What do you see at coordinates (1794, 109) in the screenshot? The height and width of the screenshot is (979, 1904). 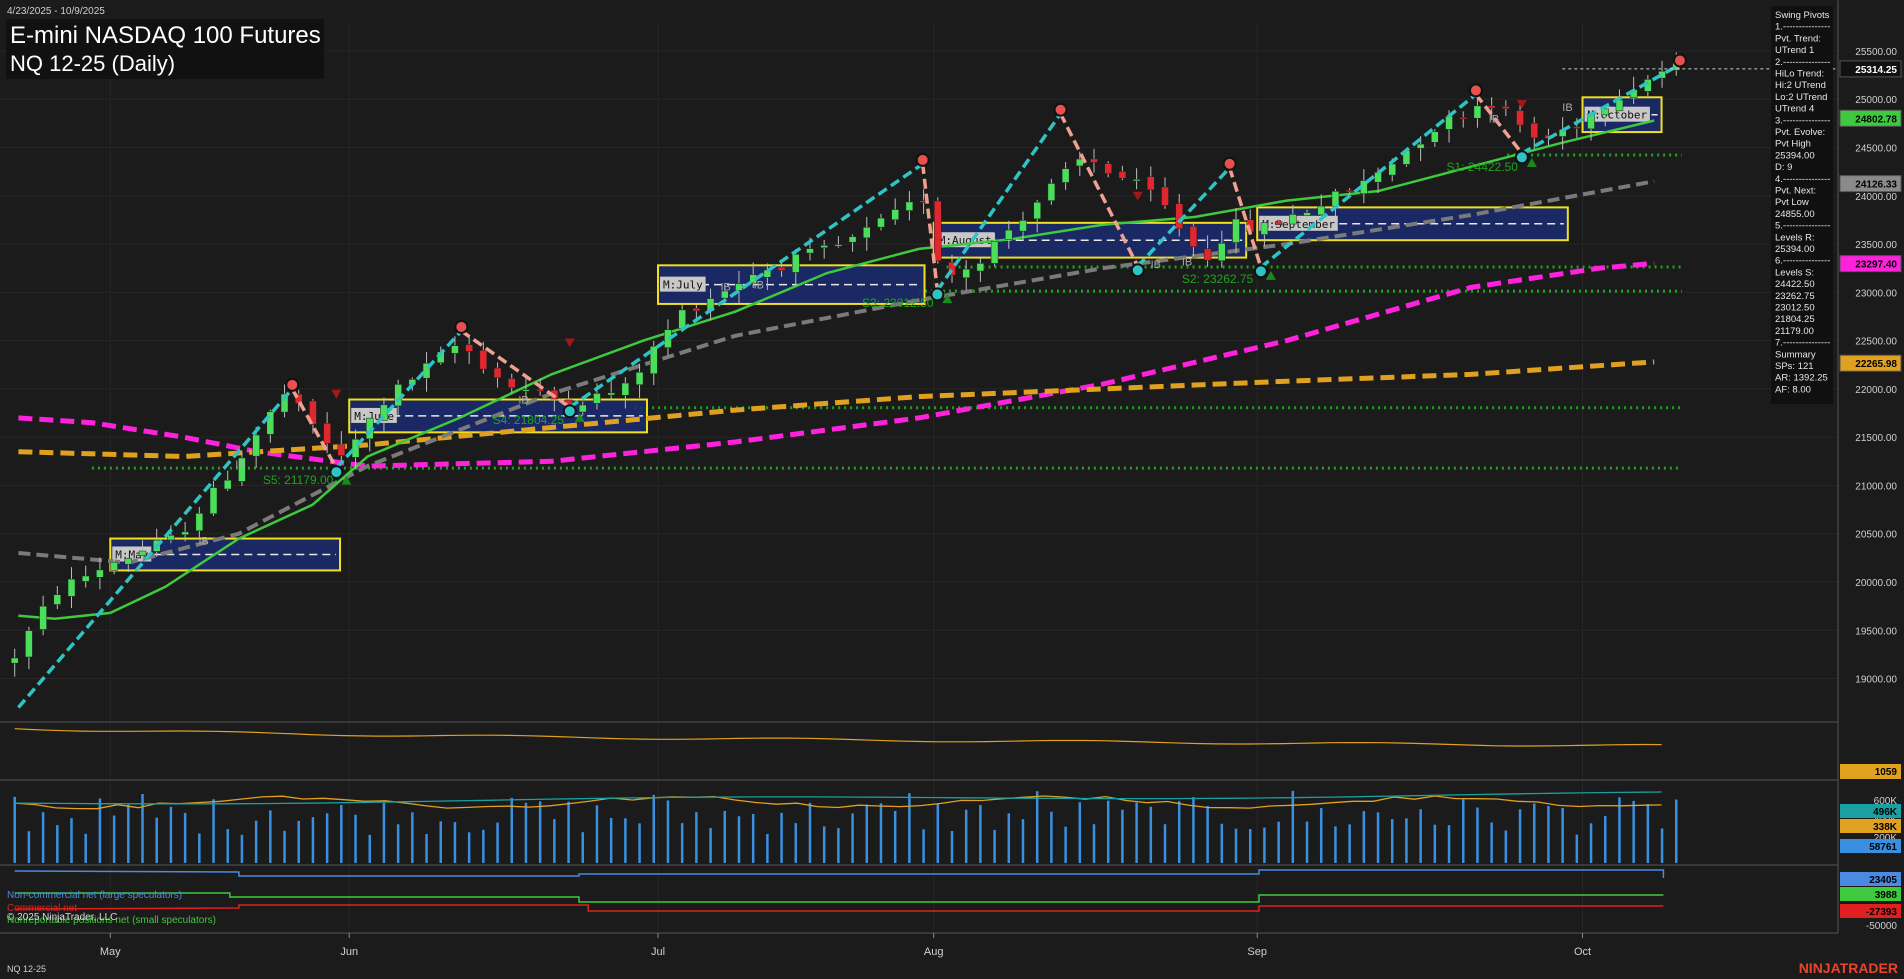 I see `swing-panel-line: UTrend 4` at bounding box center [1794, 109].